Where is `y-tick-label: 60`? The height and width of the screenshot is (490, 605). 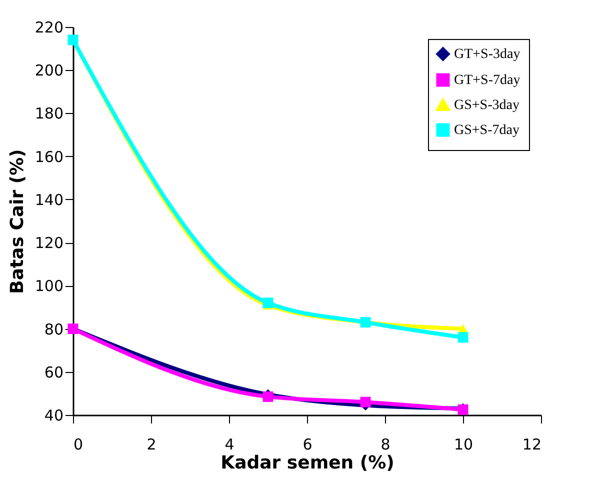 y-tick-label: 60 is located at coordinates (54, 372).